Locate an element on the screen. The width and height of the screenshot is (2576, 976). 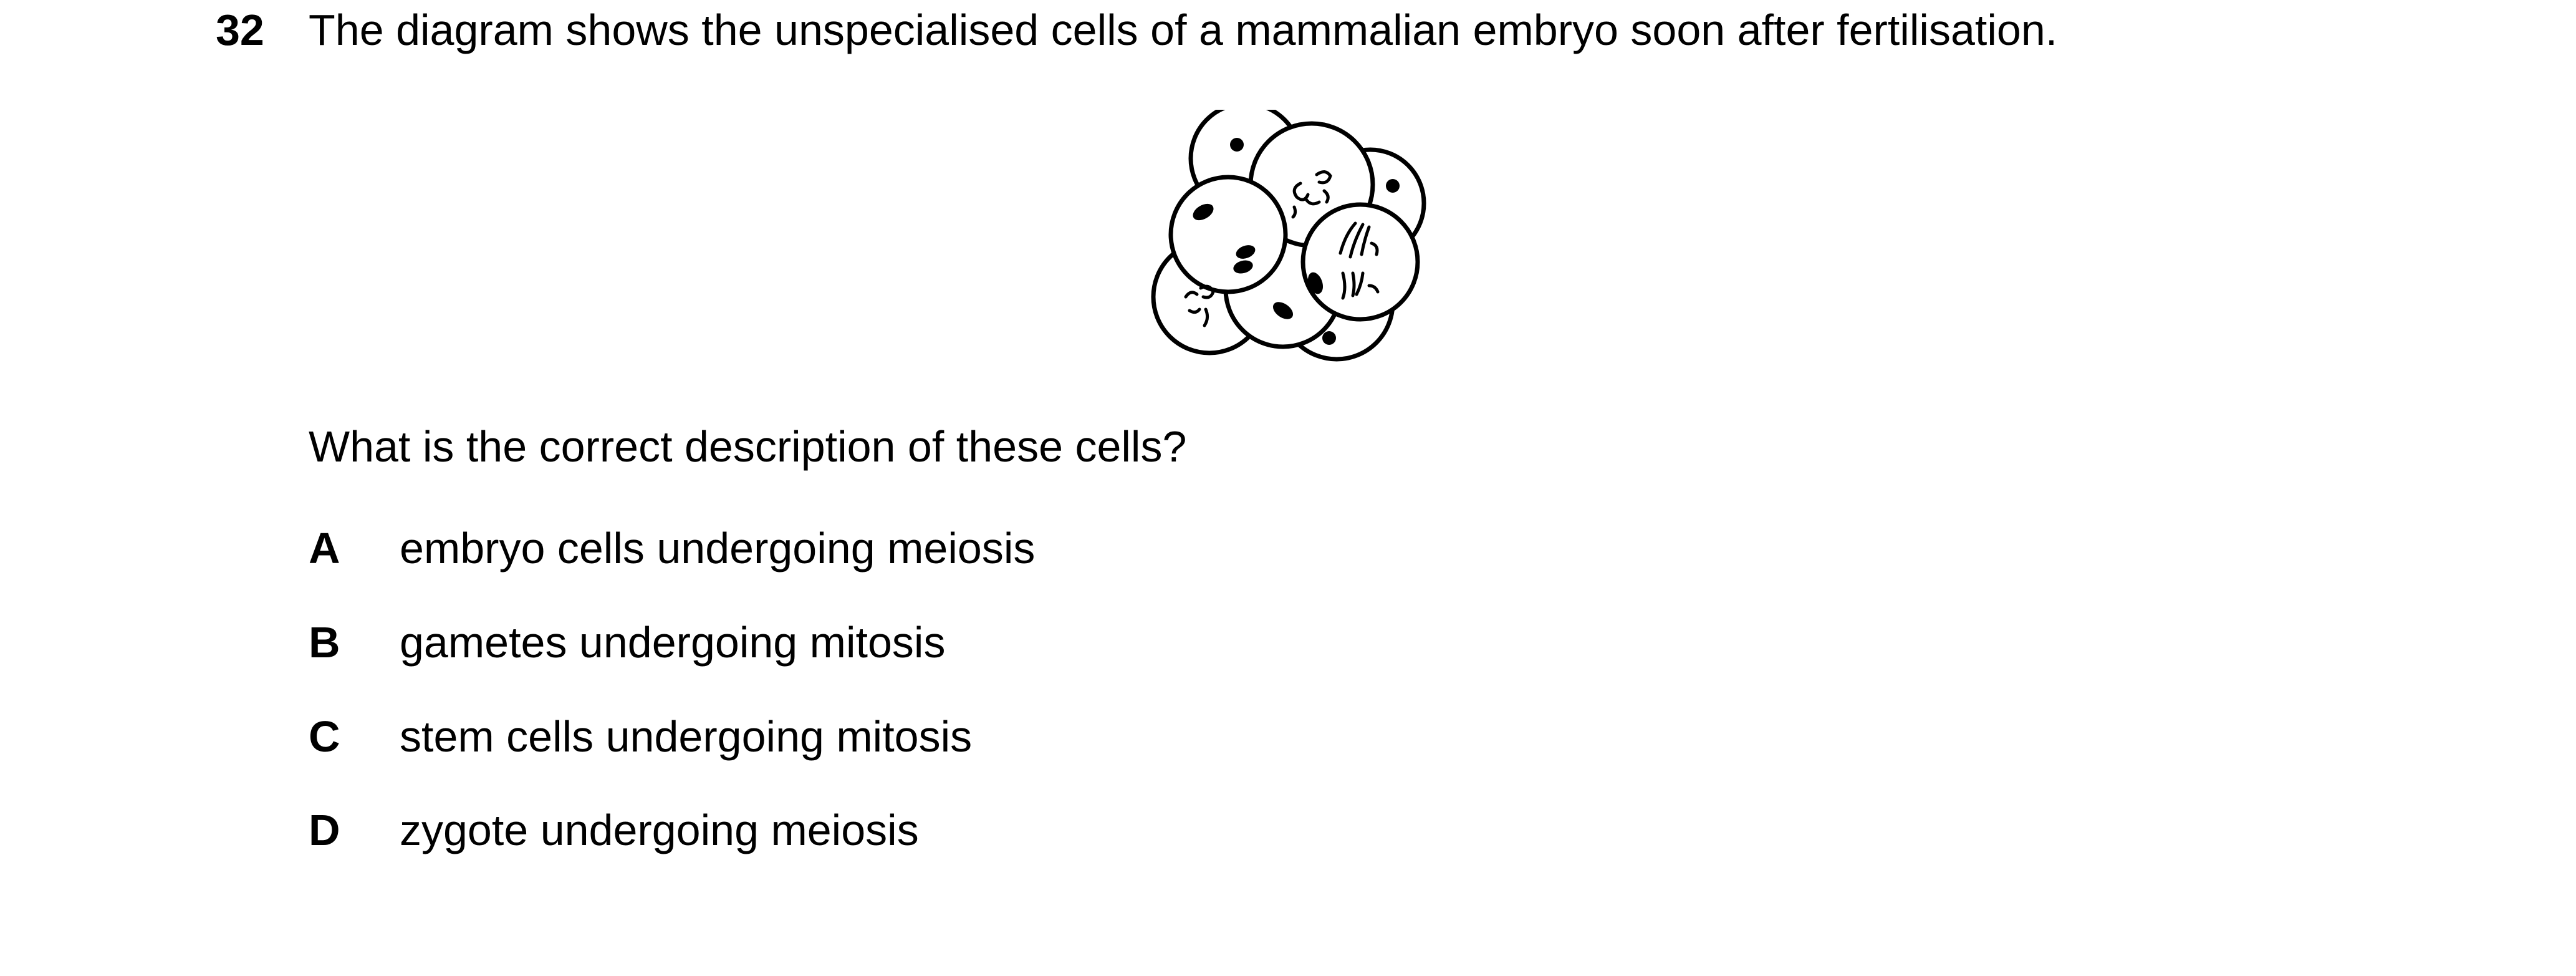
cell-left-front is located at coordinates (1228, 235).